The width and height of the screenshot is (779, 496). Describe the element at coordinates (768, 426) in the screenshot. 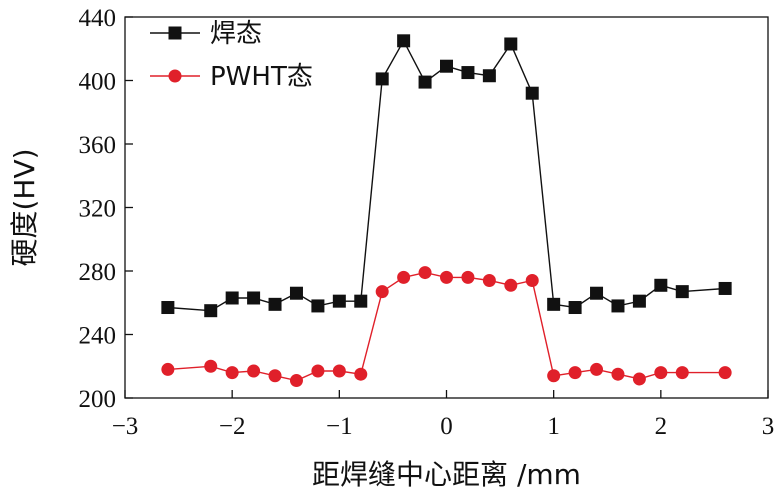

I see `x-tick-label: 3` at that location.